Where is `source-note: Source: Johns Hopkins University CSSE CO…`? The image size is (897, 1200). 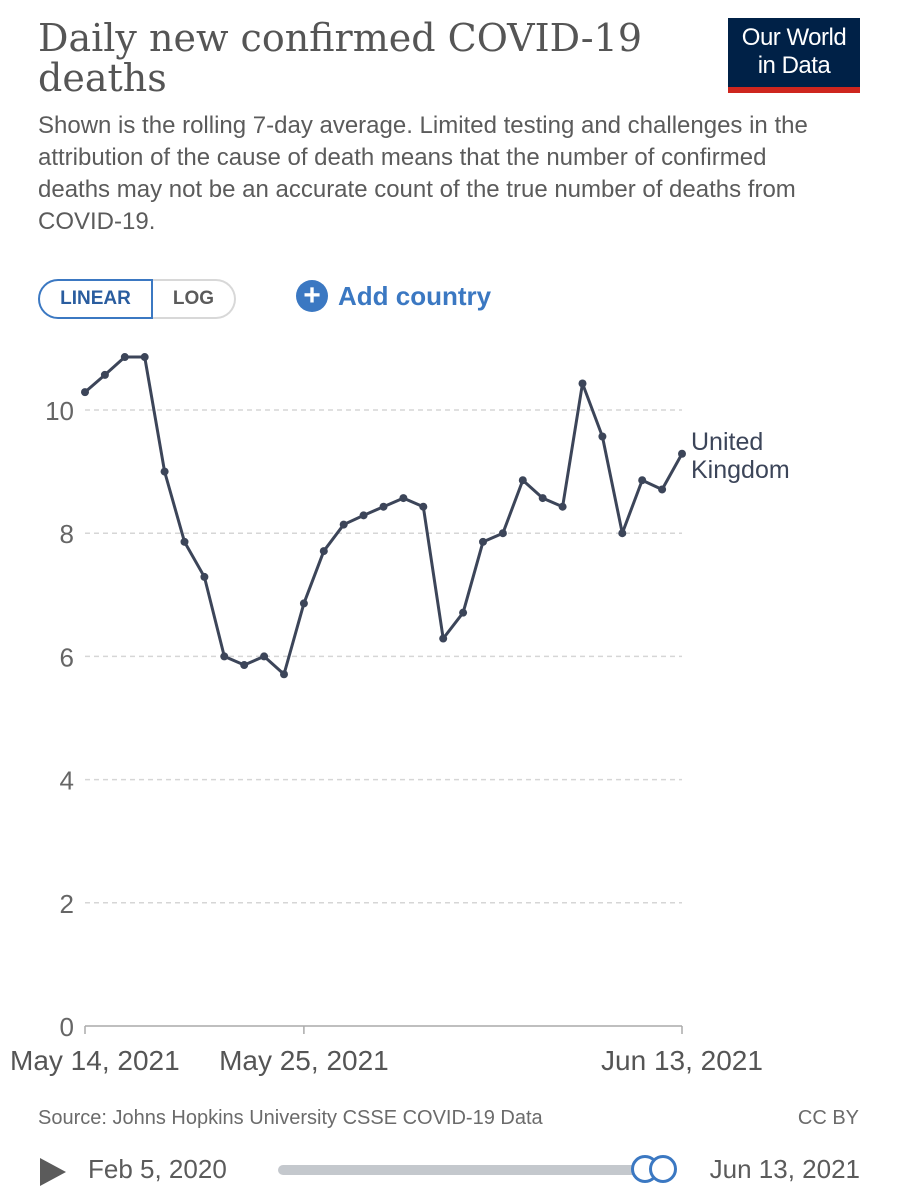
source-note: Source: Johns Hopkins University CSSE CO… is located at coordinates (290, 1118).